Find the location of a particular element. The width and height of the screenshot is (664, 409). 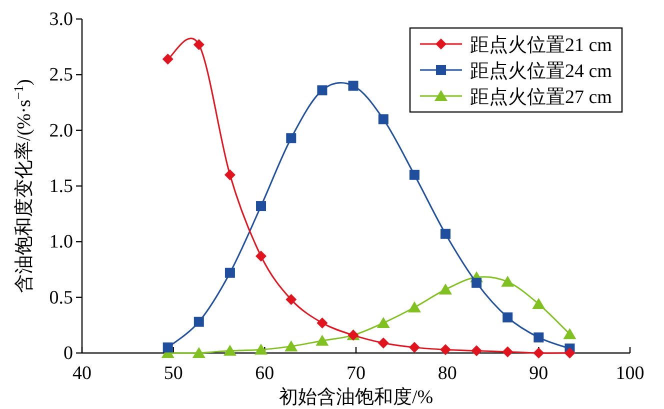

x-tick-label: 60 is located at coordinates (264, 373).